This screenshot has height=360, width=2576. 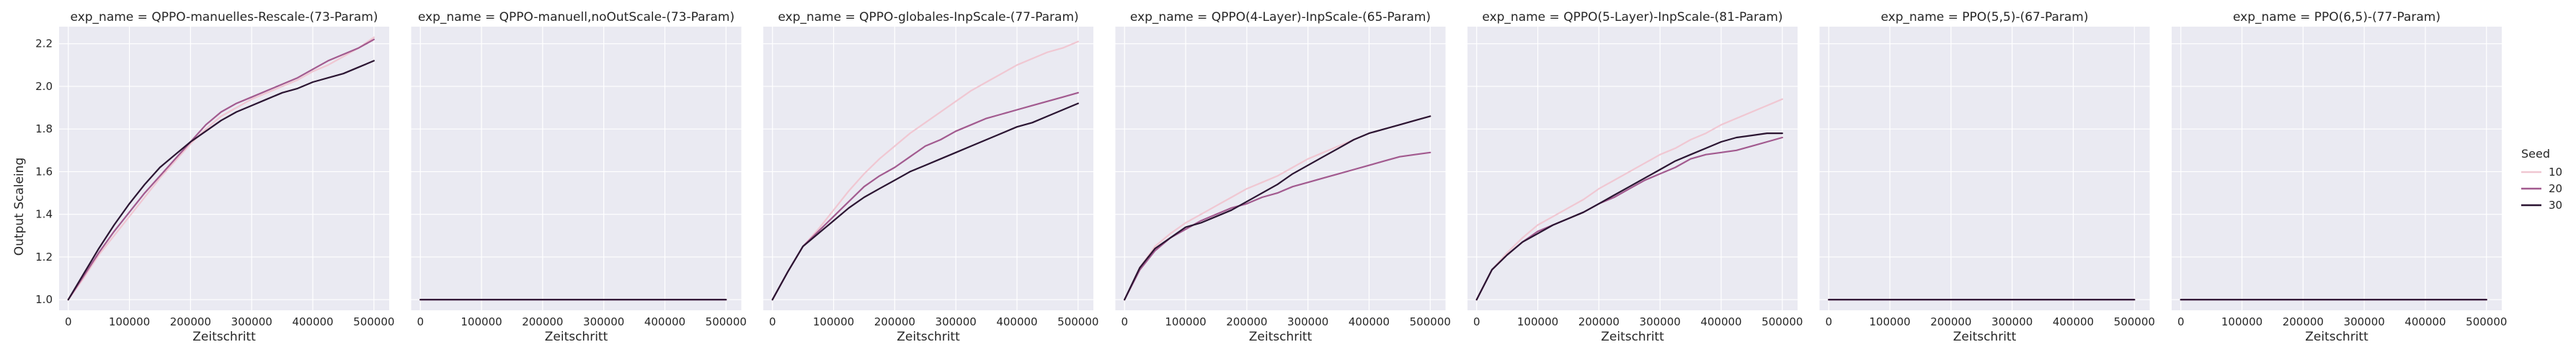 I want to click on panel-title: exp_name = PPO(6,5)-(77-Param), so click(x=2336, y=17).